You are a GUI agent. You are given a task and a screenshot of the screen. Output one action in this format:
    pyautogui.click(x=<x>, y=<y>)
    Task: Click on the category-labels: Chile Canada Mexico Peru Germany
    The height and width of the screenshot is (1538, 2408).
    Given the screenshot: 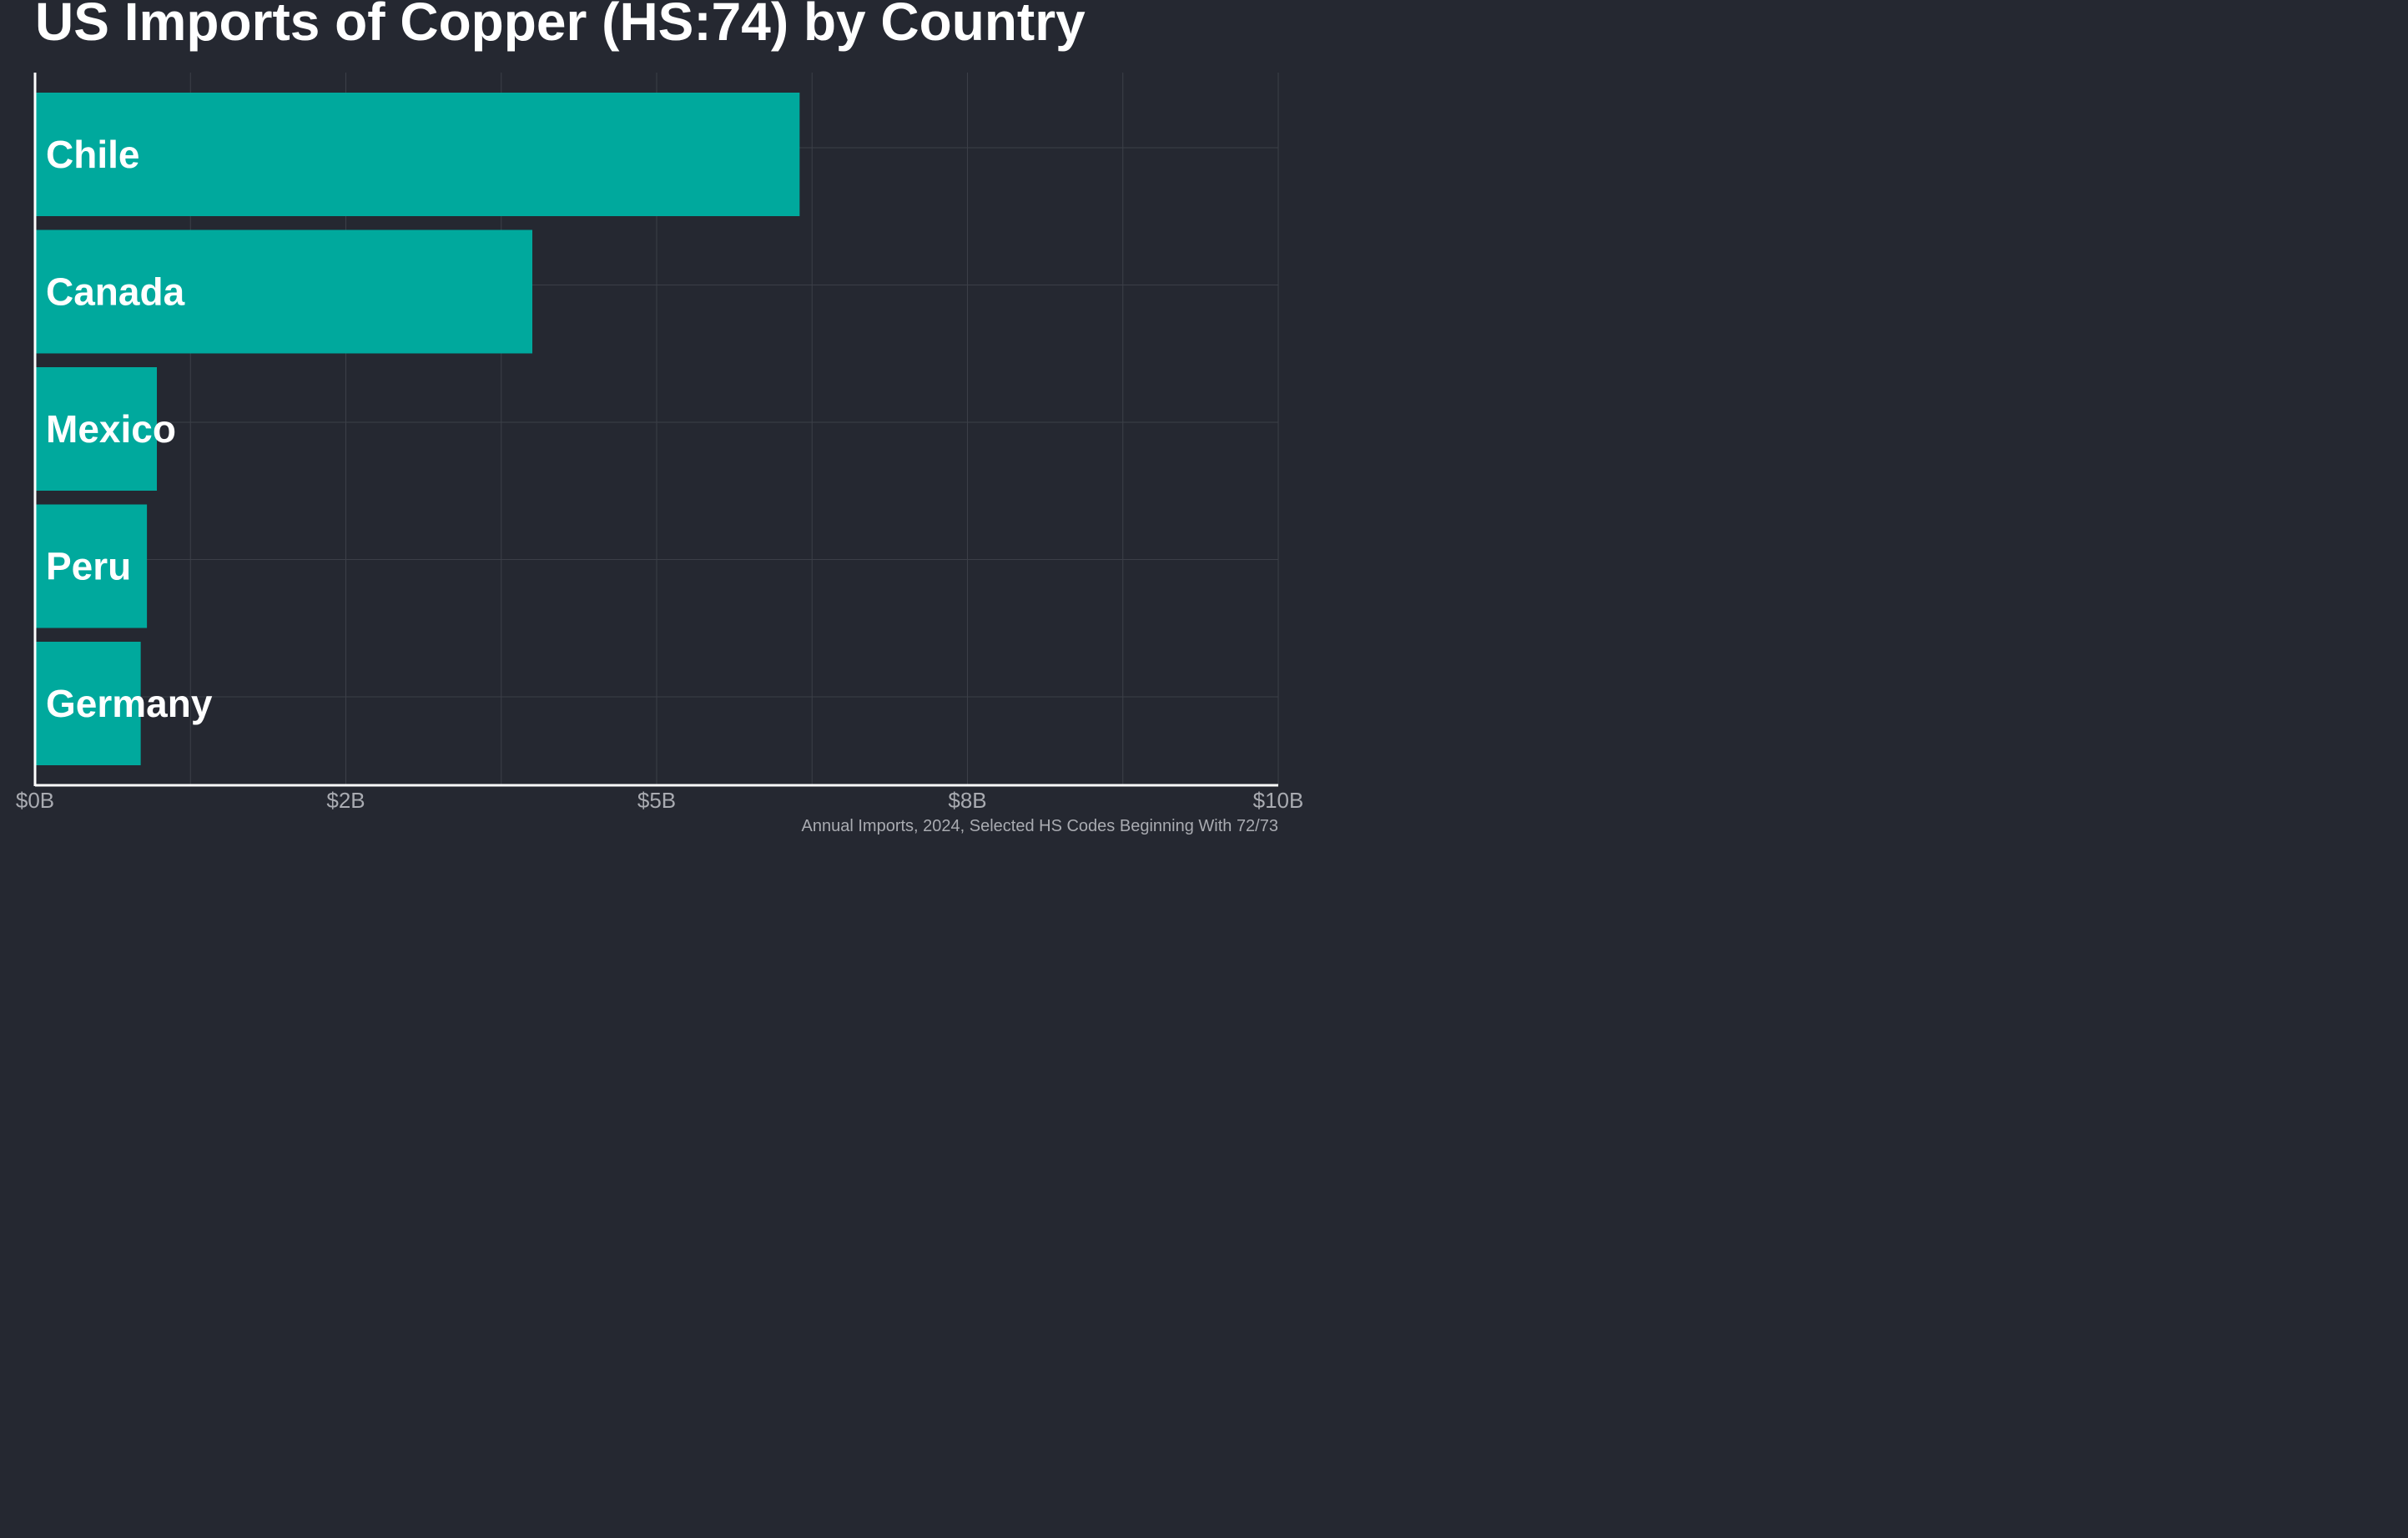 What is the action you would take?
    pyautogui.click(x=129, y=429)
    